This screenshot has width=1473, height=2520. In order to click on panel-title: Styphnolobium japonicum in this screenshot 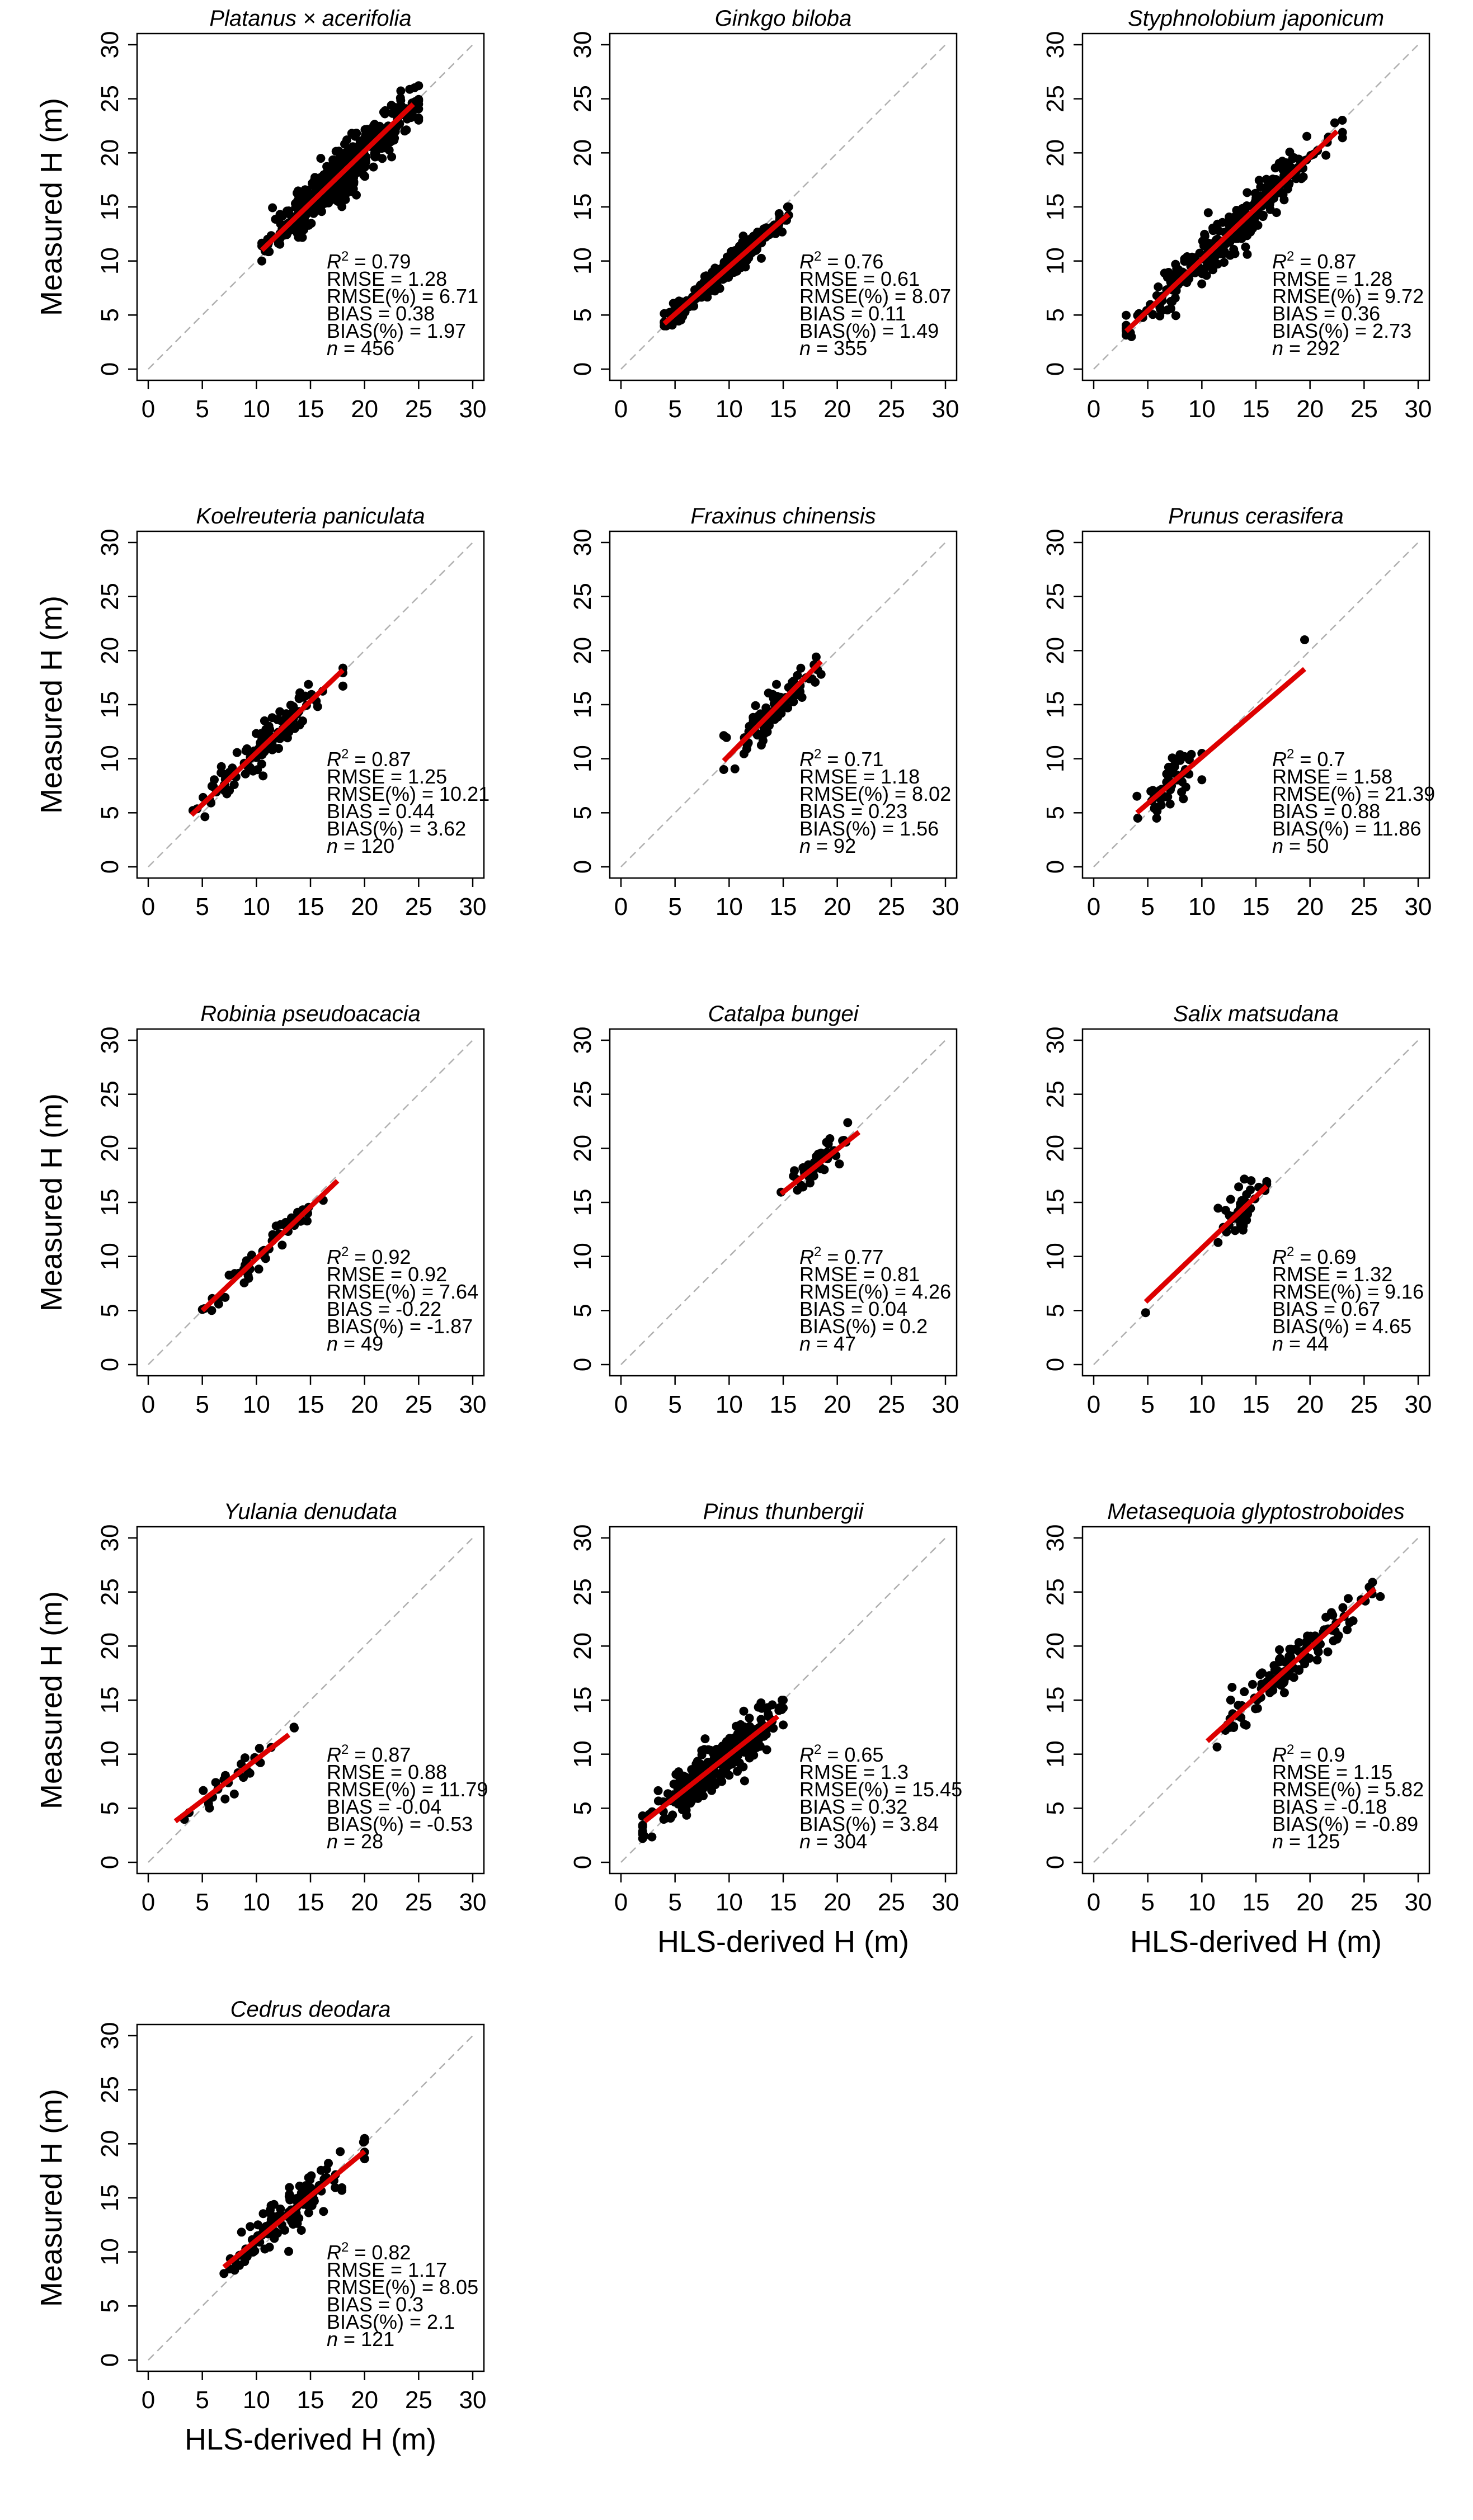, I will do `click(1256, 19)`.